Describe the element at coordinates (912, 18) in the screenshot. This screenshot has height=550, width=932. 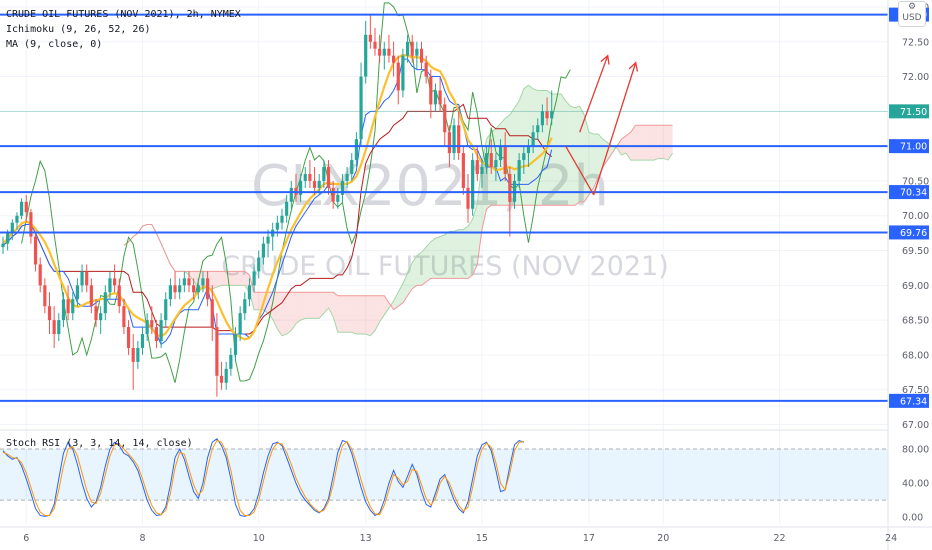
I see `currency-label: USD` at that location.